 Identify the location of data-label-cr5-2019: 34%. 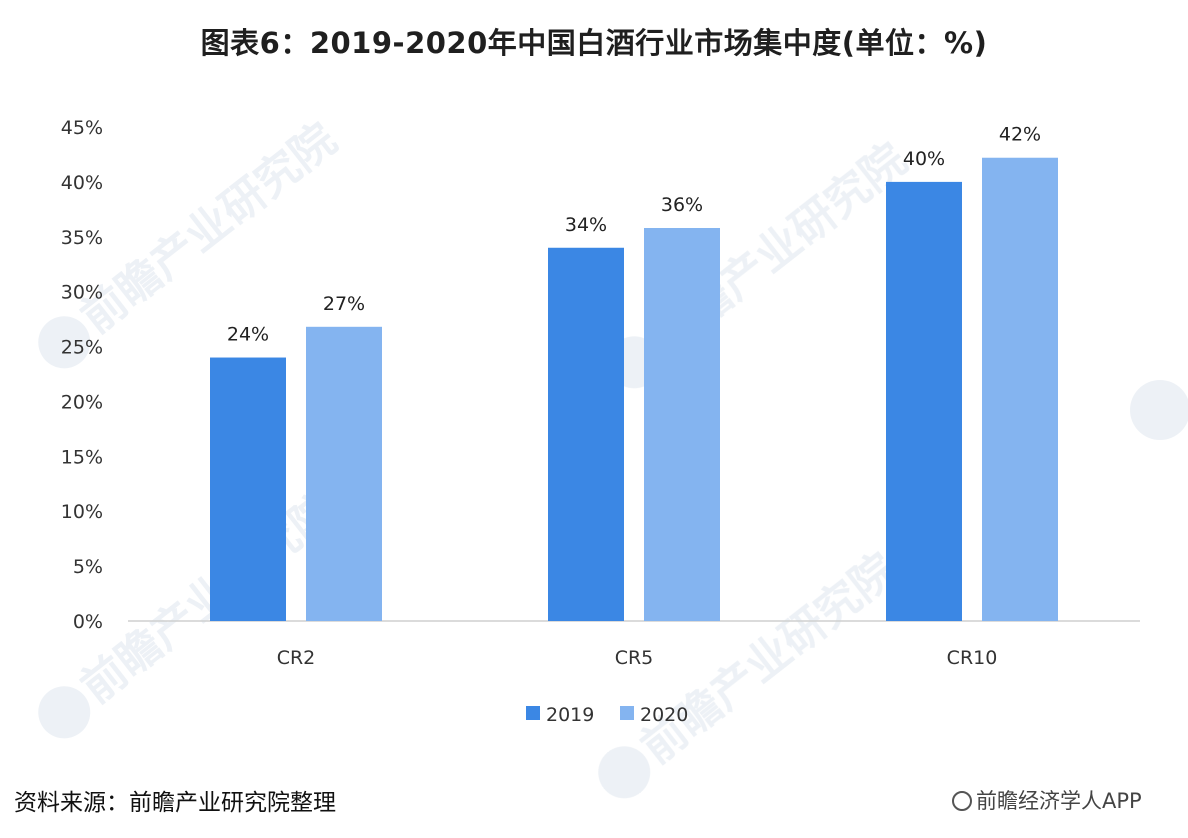
(586, 225).